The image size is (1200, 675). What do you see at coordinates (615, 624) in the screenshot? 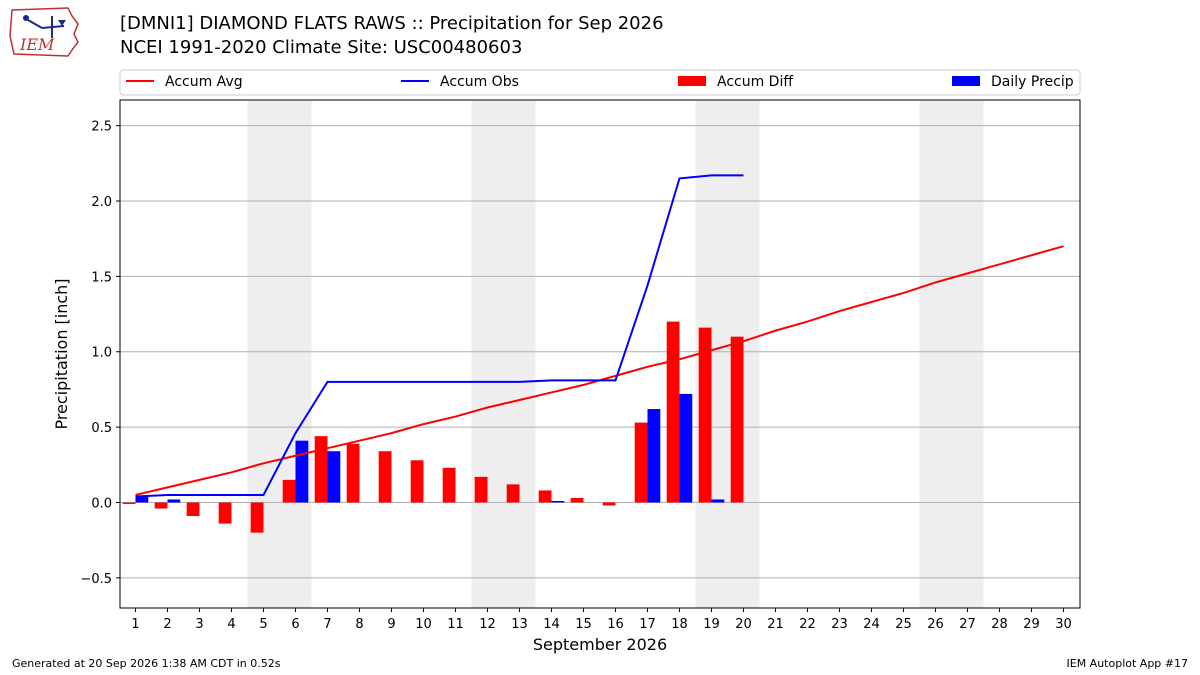
I see `x-tick-label: 16` at bounding box center [615, 624].